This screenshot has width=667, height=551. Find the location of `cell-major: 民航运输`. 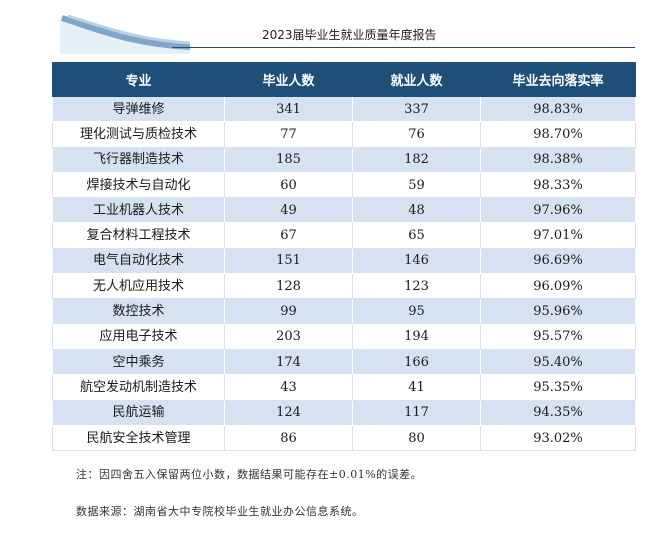

cell-major: 民航运输 is located at coordinates (138, 412).